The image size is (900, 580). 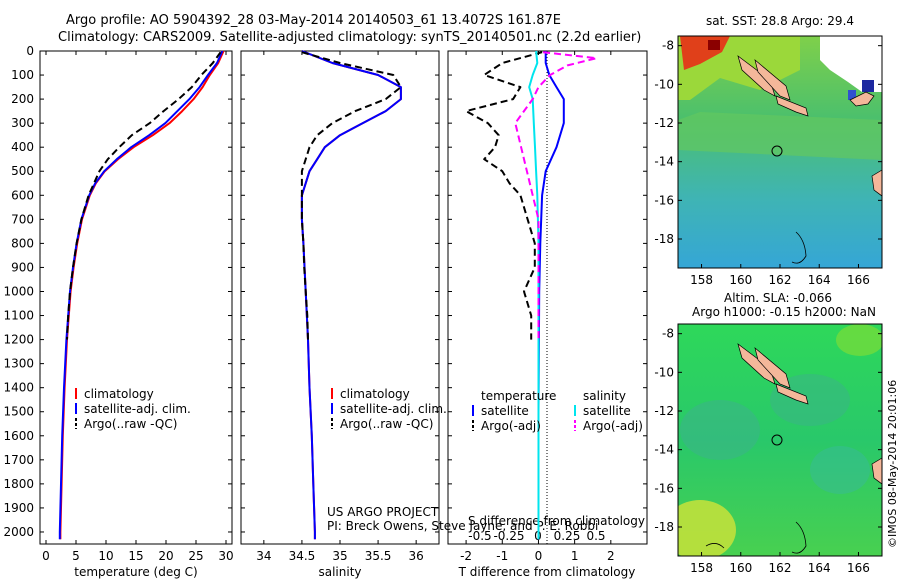 What do you see at coordinates (714, 45) in the screenshot?
I see `sst-hot-cell` at bounding box center [714, 45].